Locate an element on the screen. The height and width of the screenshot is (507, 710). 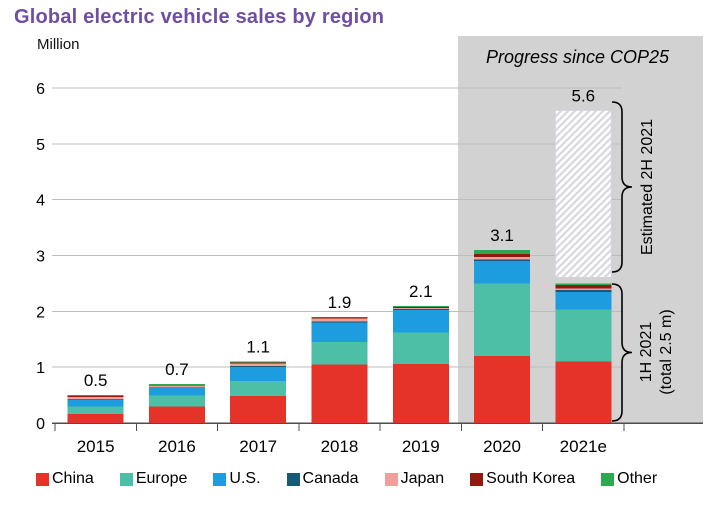
bar-segment-japan-2016 is located at coordinates (176, 386).